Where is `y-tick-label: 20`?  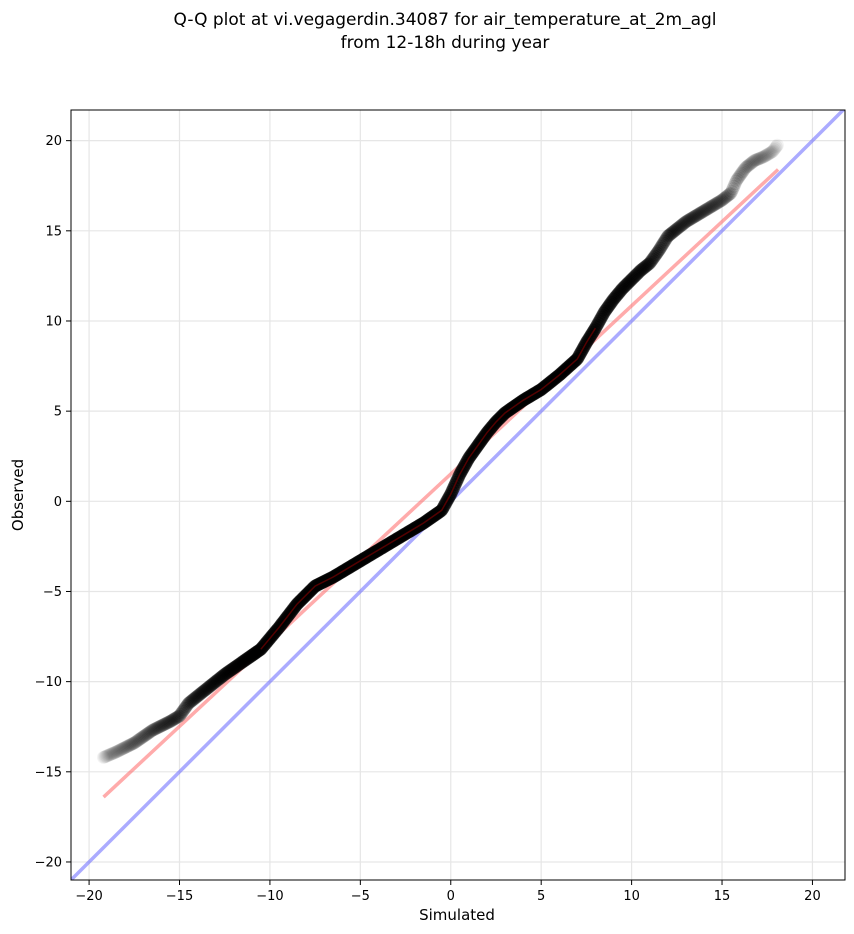 y-tick-label: 20 is located at coordinates (53, 141).